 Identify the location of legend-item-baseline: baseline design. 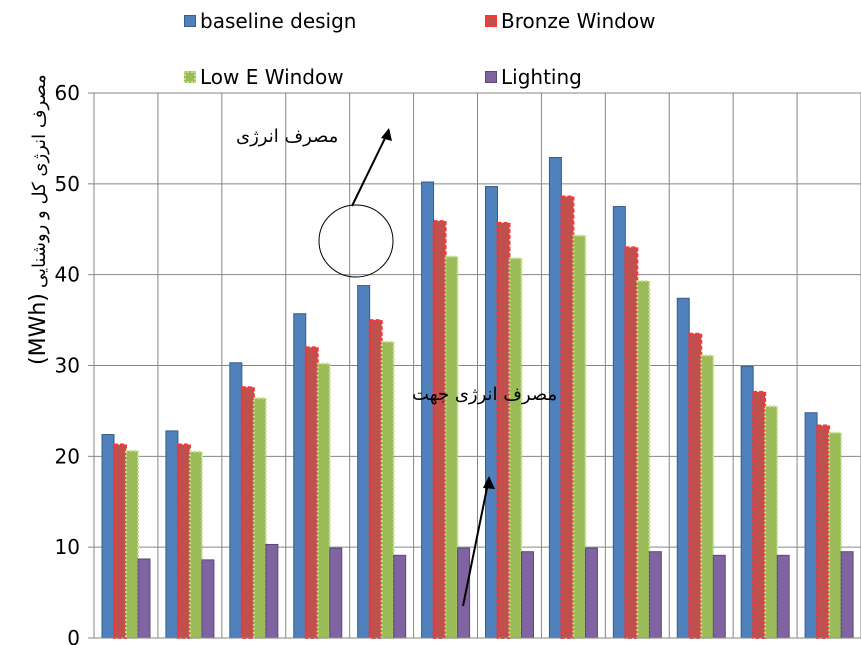
(270, 21).